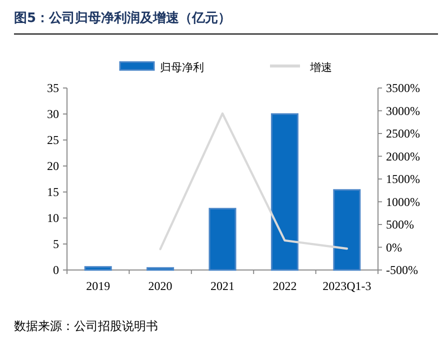 This screenshot has width=444, height=346. What do you see at coordinates (400, 225) in the screenshot?
I see `y2-tick-label: 500%` at bounding box center [400, 225].